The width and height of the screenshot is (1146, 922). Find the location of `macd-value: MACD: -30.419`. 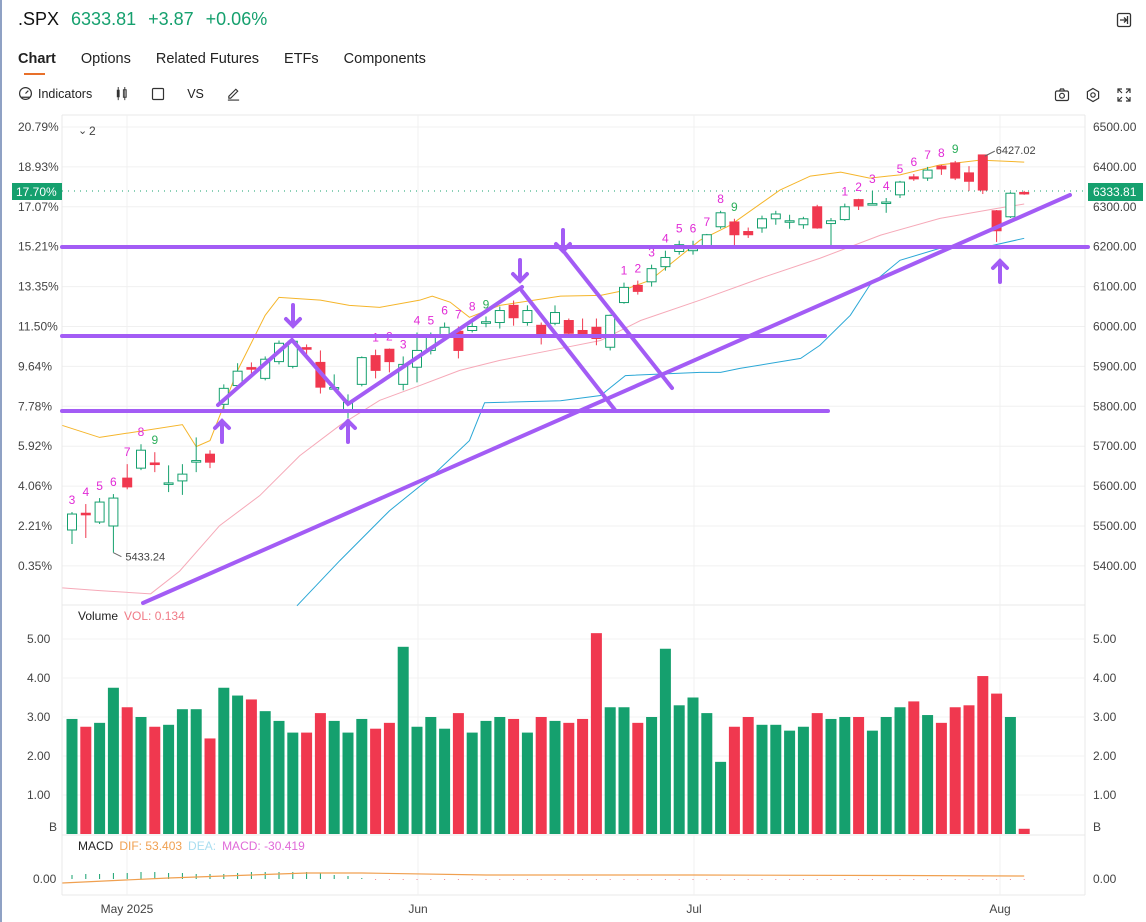

macd-value: MACD: -30.419 is located at coordinates (263, 846).